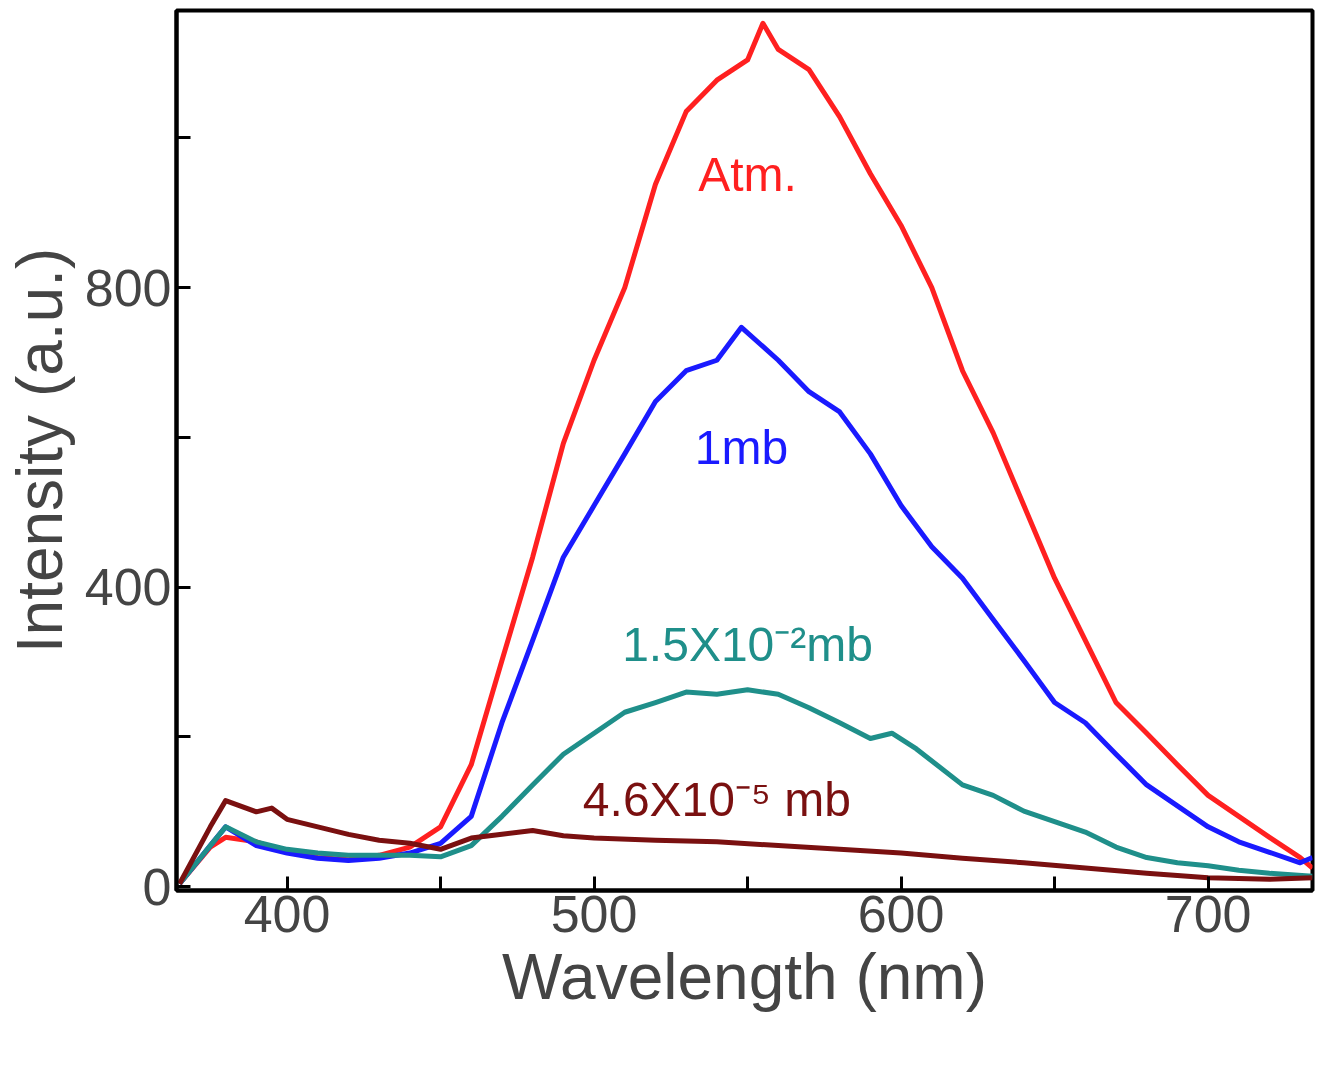  Describe the element at coordinates (901, 913) in the screenshot. I see `x-tick-label: 600` at that location.